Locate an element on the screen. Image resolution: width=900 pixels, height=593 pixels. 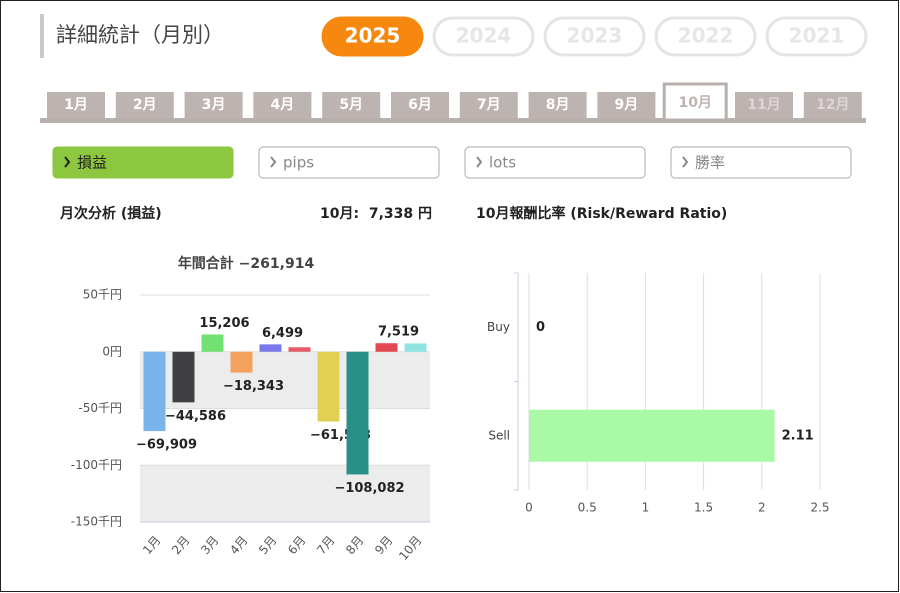
y-tick-label: 50千円 is located at coordinates (102, 295).